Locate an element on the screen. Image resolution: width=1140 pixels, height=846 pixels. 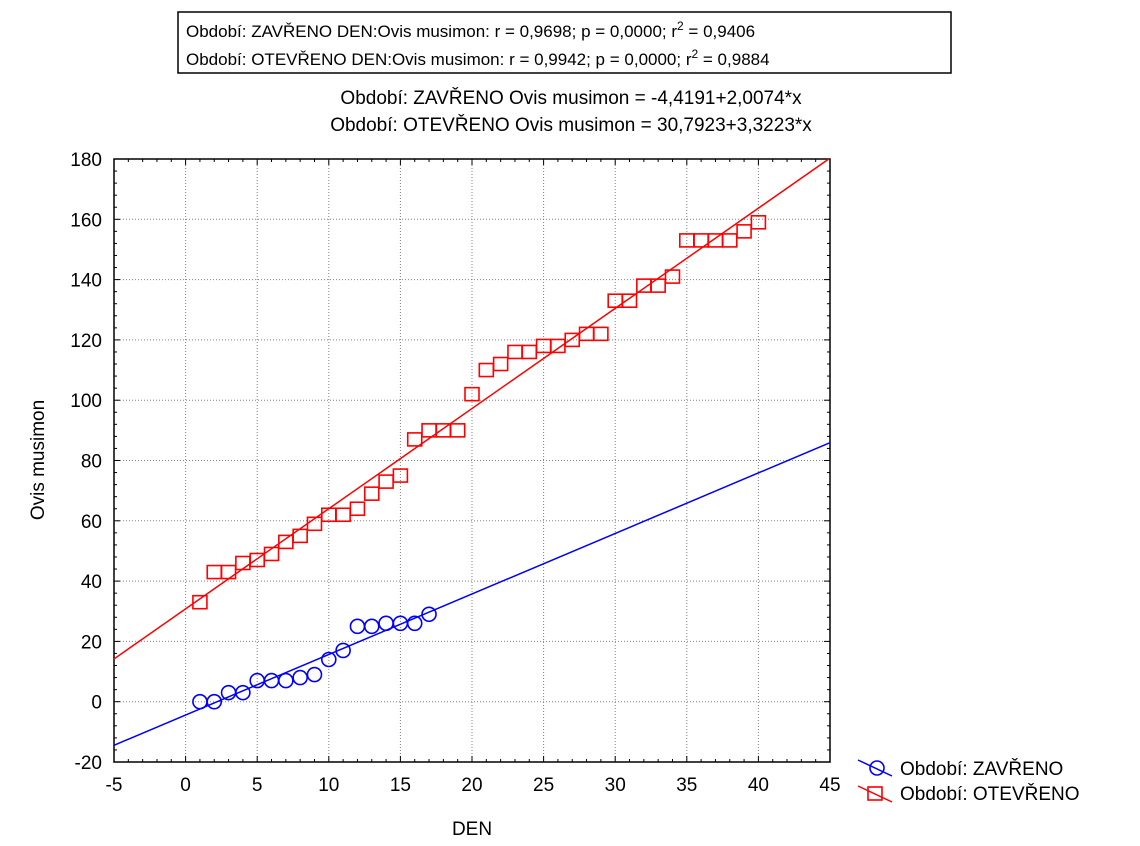
y-tick-label: 60 is located at coordinates (91, 522).